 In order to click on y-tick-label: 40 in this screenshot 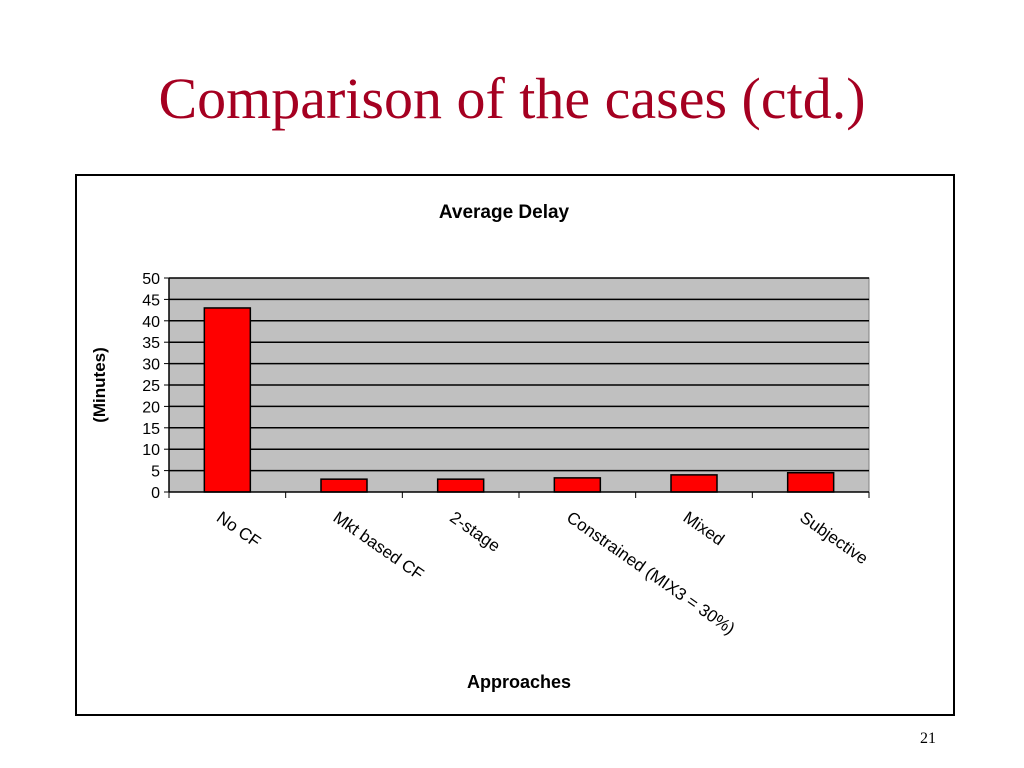, I will do `click(151, 322)`.